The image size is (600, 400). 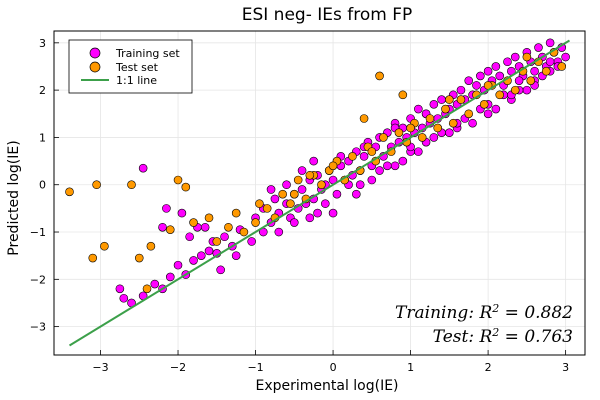 I want to click on x-tick-label: 1, so click(x=410, y=367).